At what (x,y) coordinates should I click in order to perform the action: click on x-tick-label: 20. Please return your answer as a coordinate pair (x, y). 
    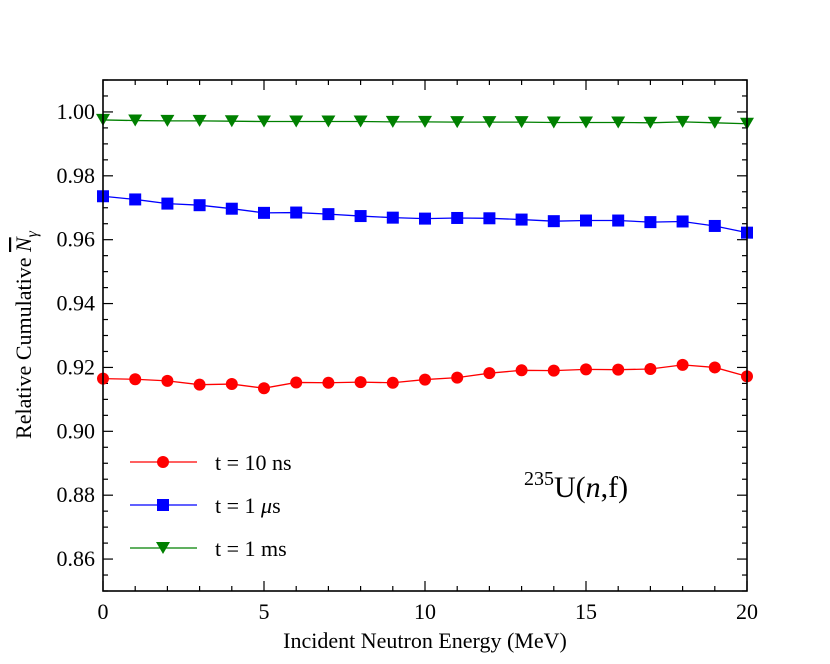
    Looking at the image, I should click on (747, 611).